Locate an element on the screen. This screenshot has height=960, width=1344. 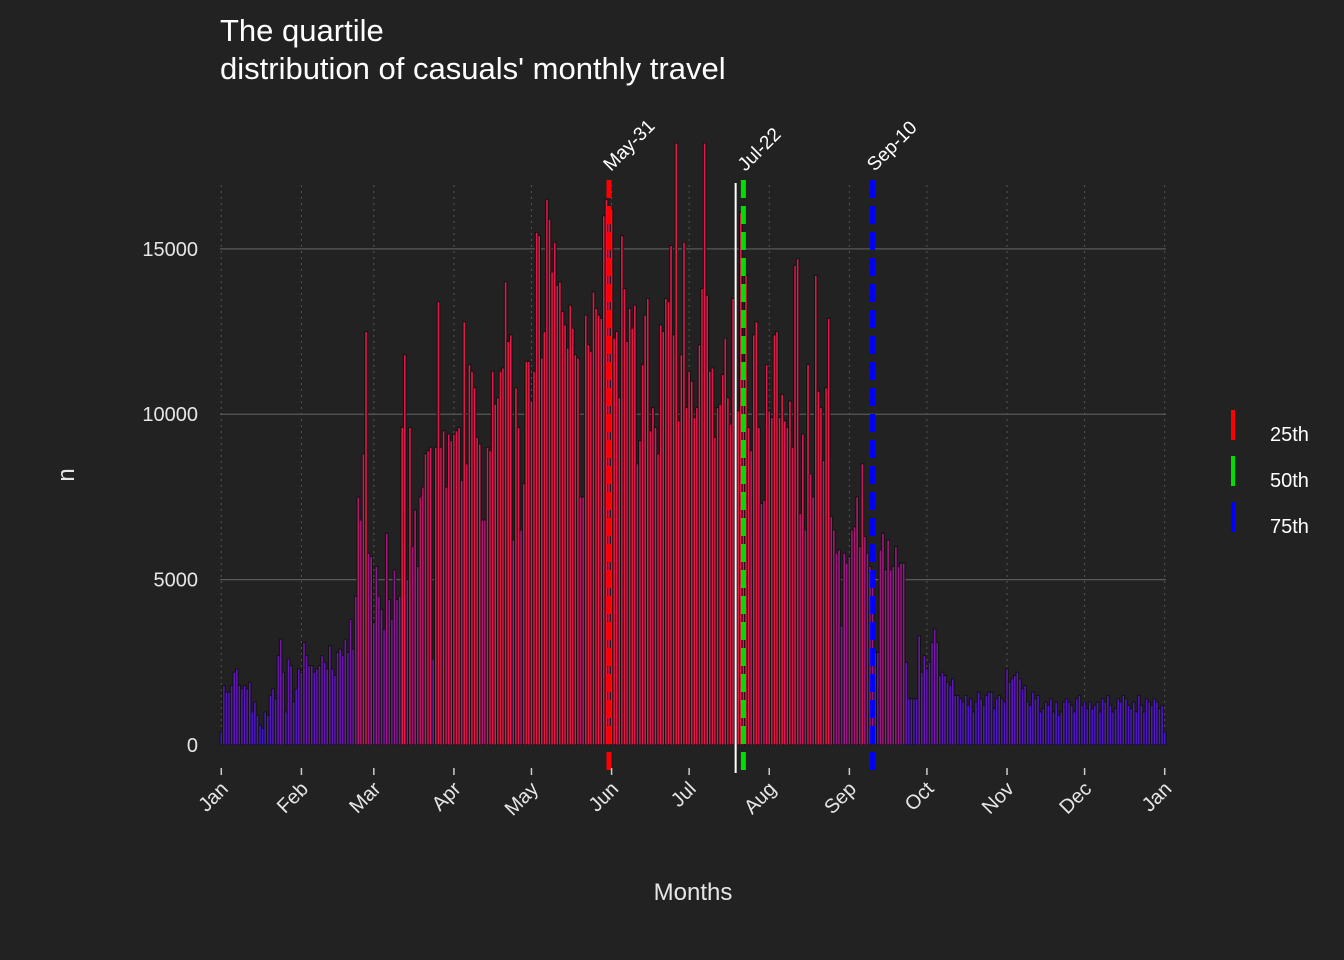
legend-label-75th: 75th is located at coordinates (1289, 527).